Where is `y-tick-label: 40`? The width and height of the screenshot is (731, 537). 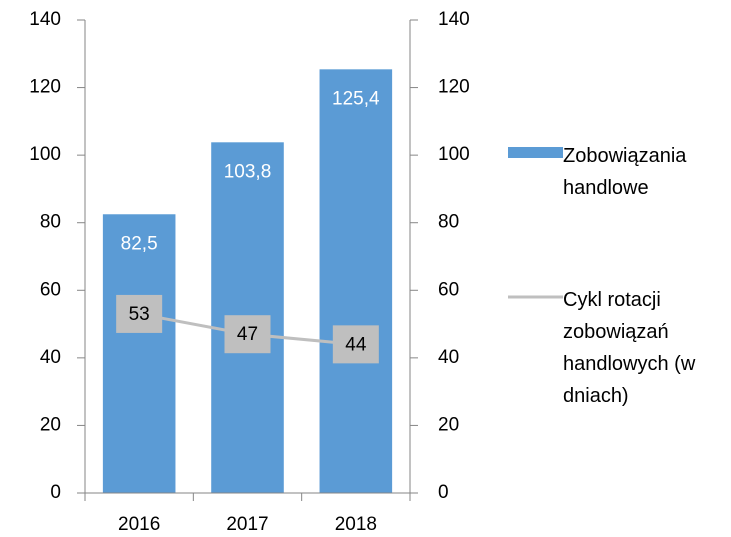 y-tick-label: 40 is located at coordinates (50, 357).